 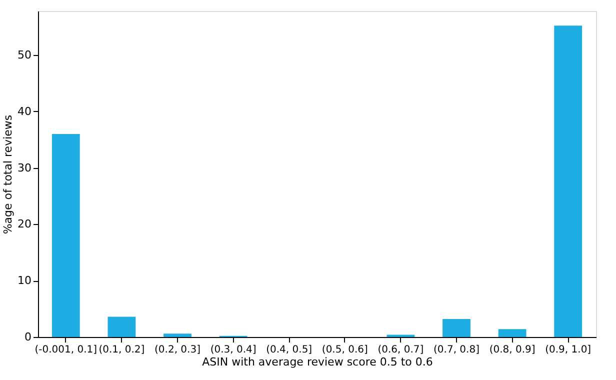 What do you see at coordinates (512, 350) in the screenshot?
I see `x-tick-label: (0.8, 0.9]` at bounding box center [512, 350].